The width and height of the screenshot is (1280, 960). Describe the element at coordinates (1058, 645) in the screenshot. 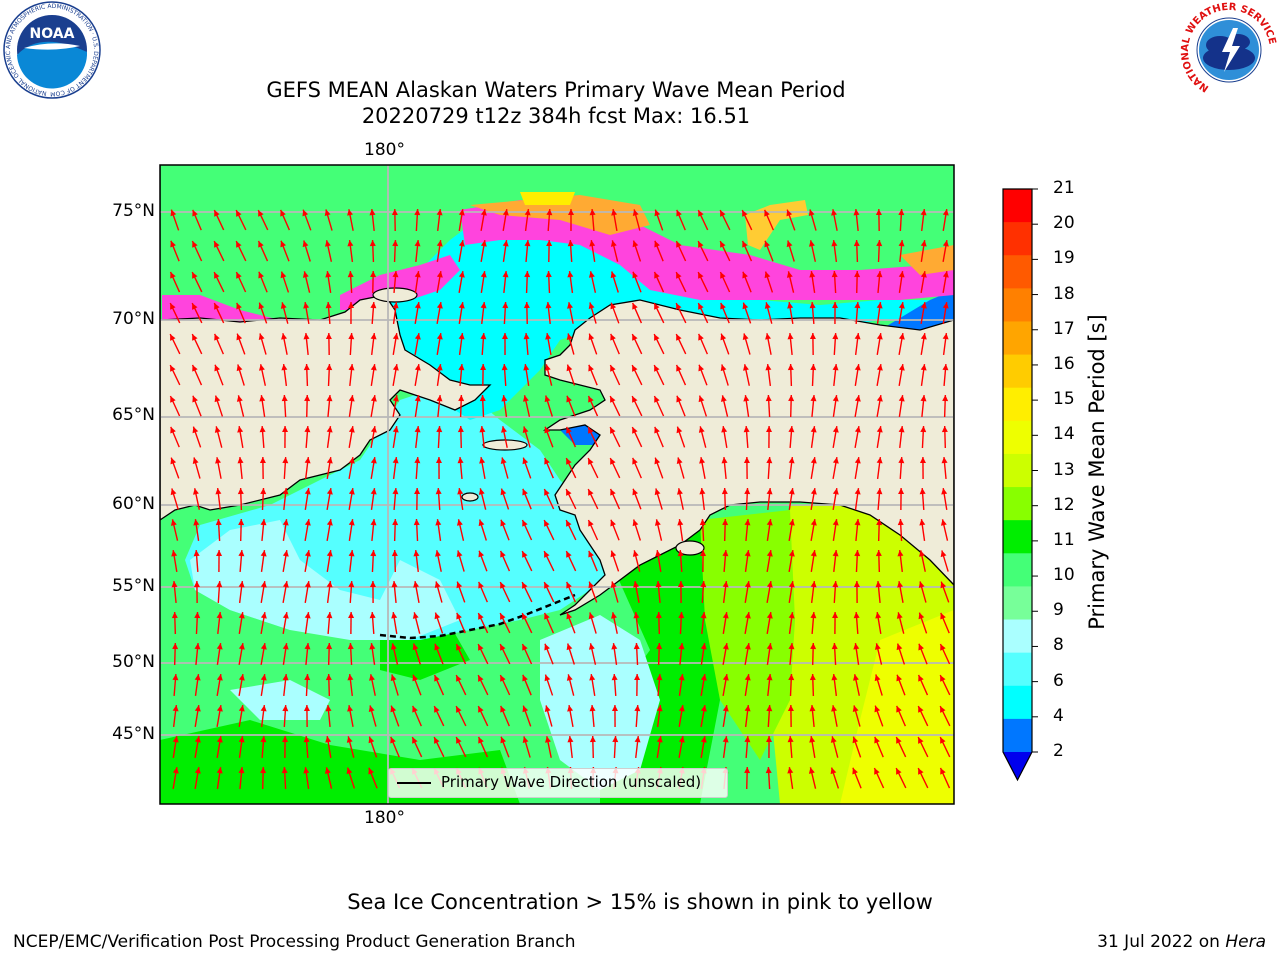

I see `colorbar-tick-label: 8` at that location.